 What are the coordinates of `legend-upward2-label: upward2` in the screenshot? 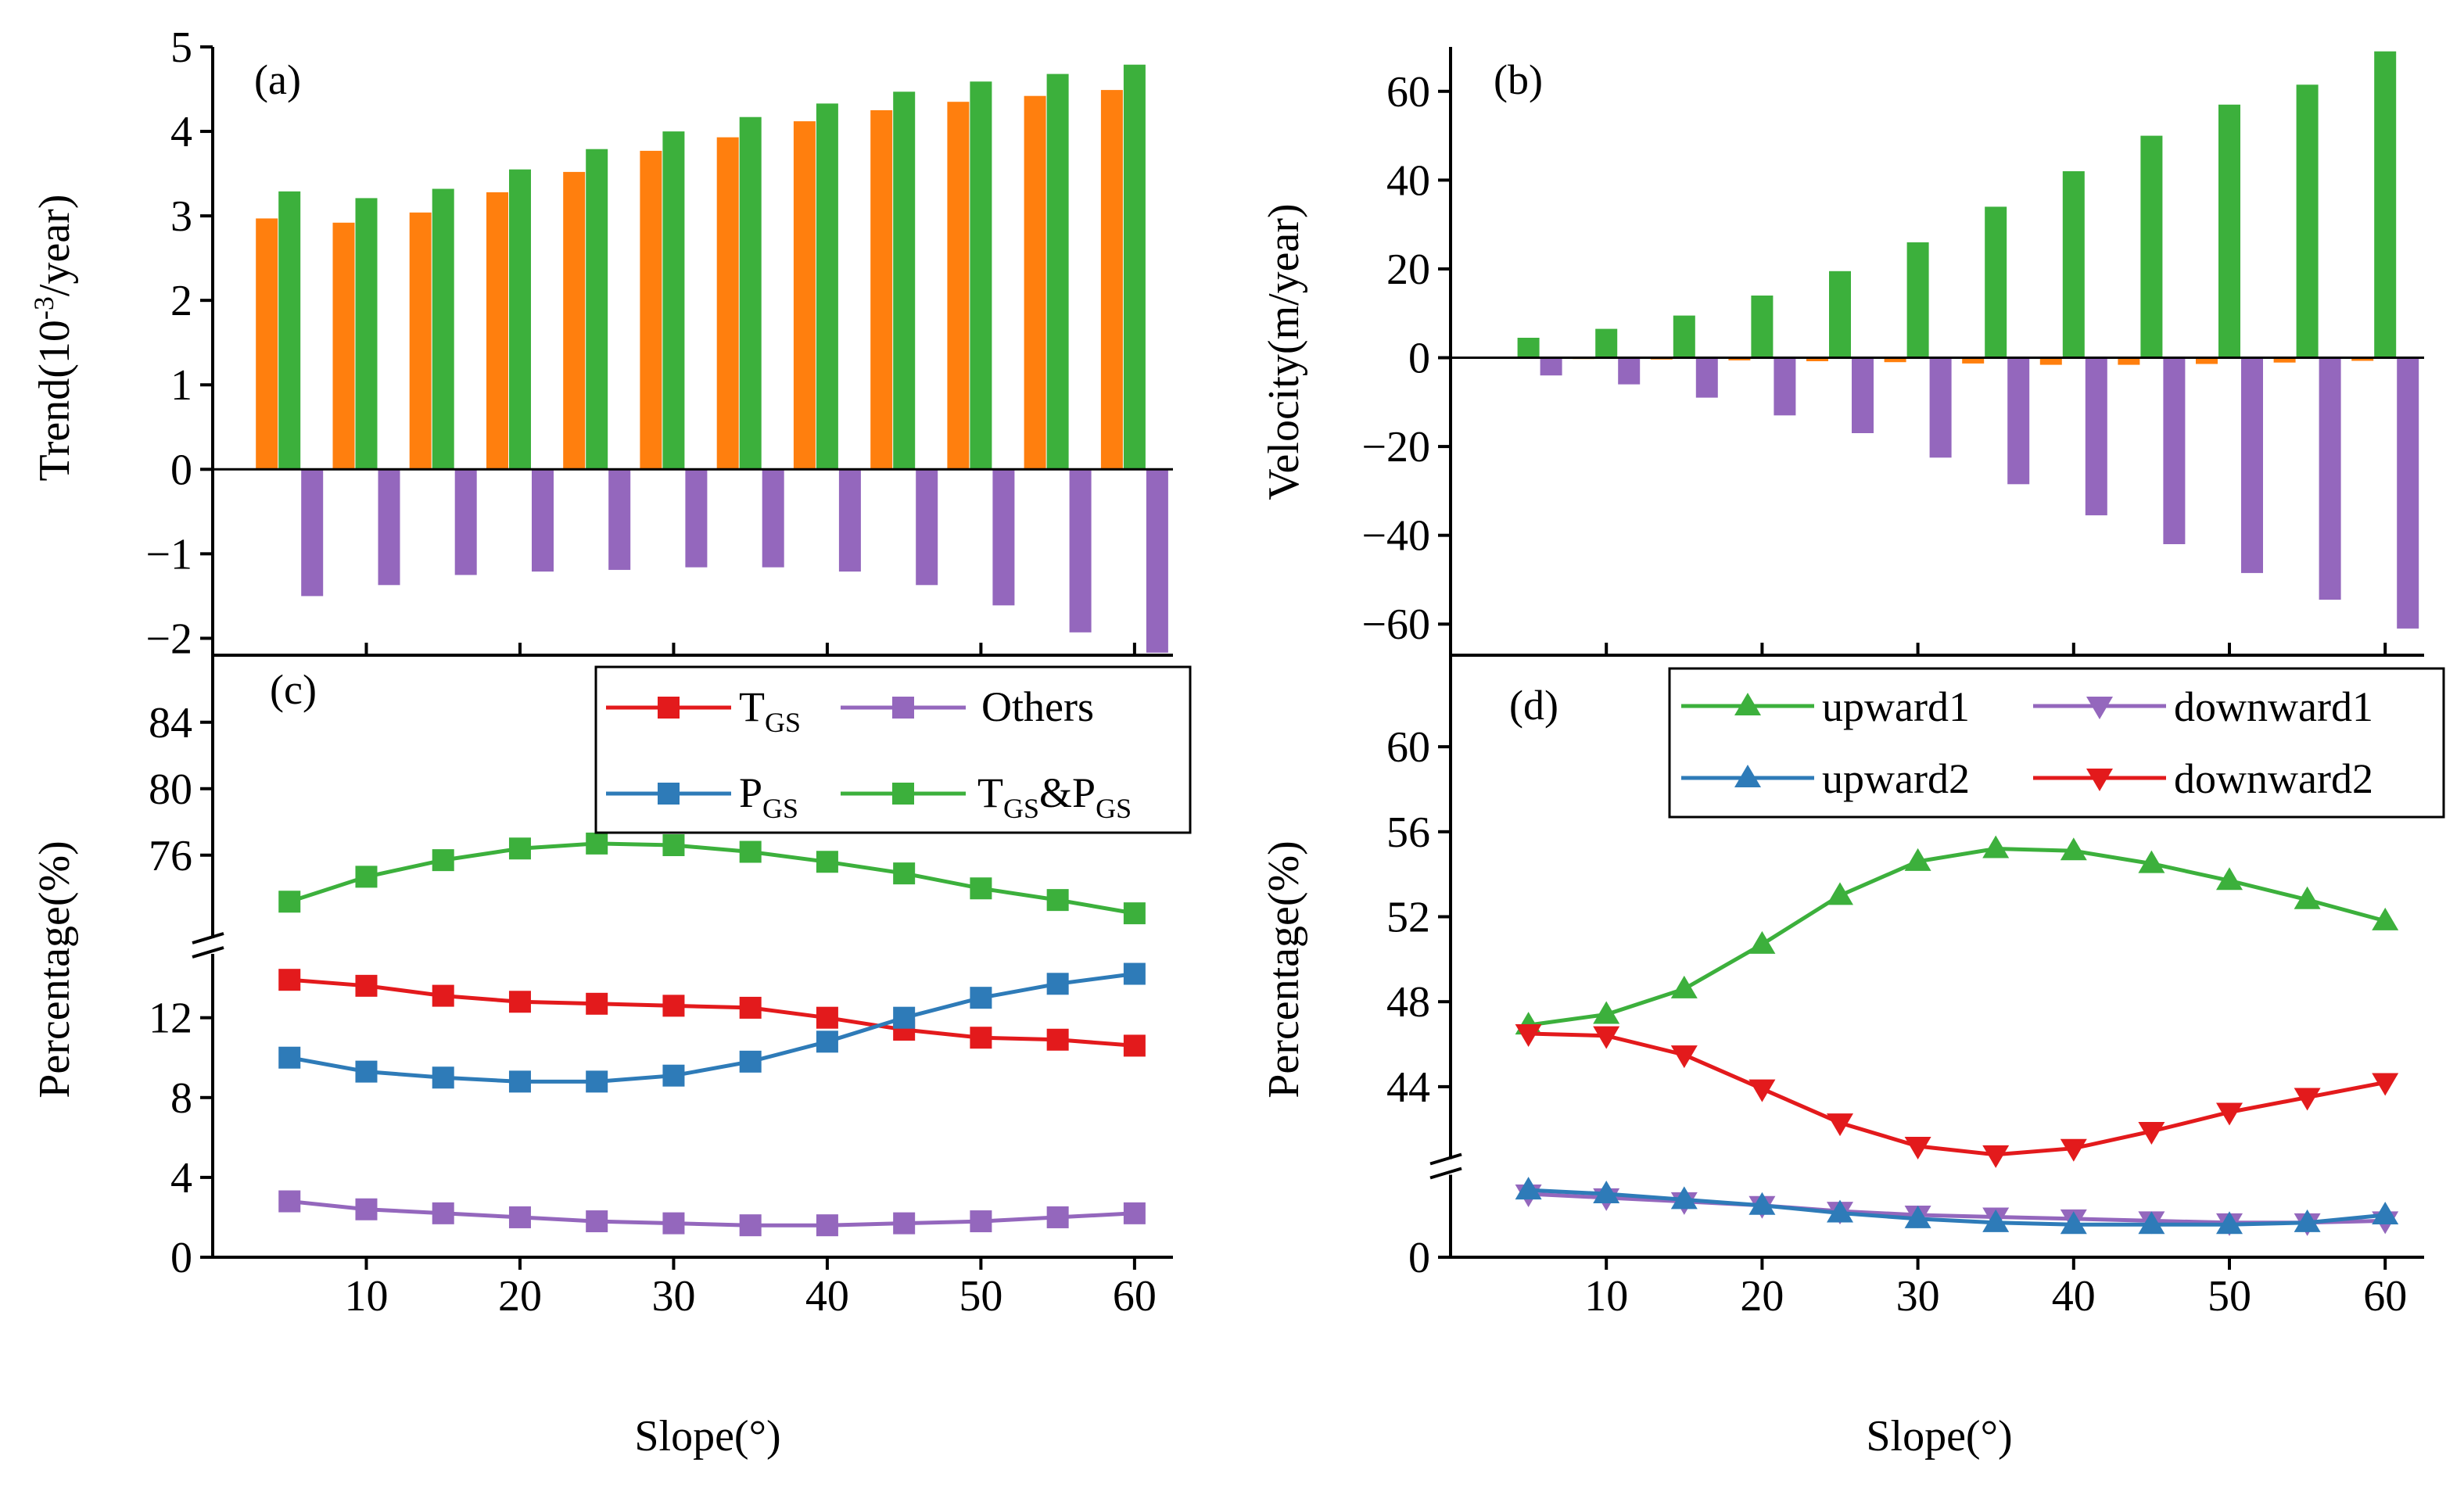 It's located at (1896, 778).